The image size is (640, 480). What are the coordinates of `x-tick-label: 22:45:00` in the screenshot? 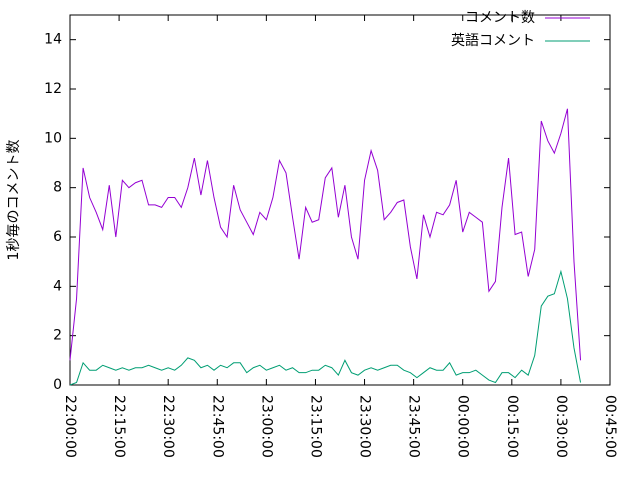 It's located at (217, 426).